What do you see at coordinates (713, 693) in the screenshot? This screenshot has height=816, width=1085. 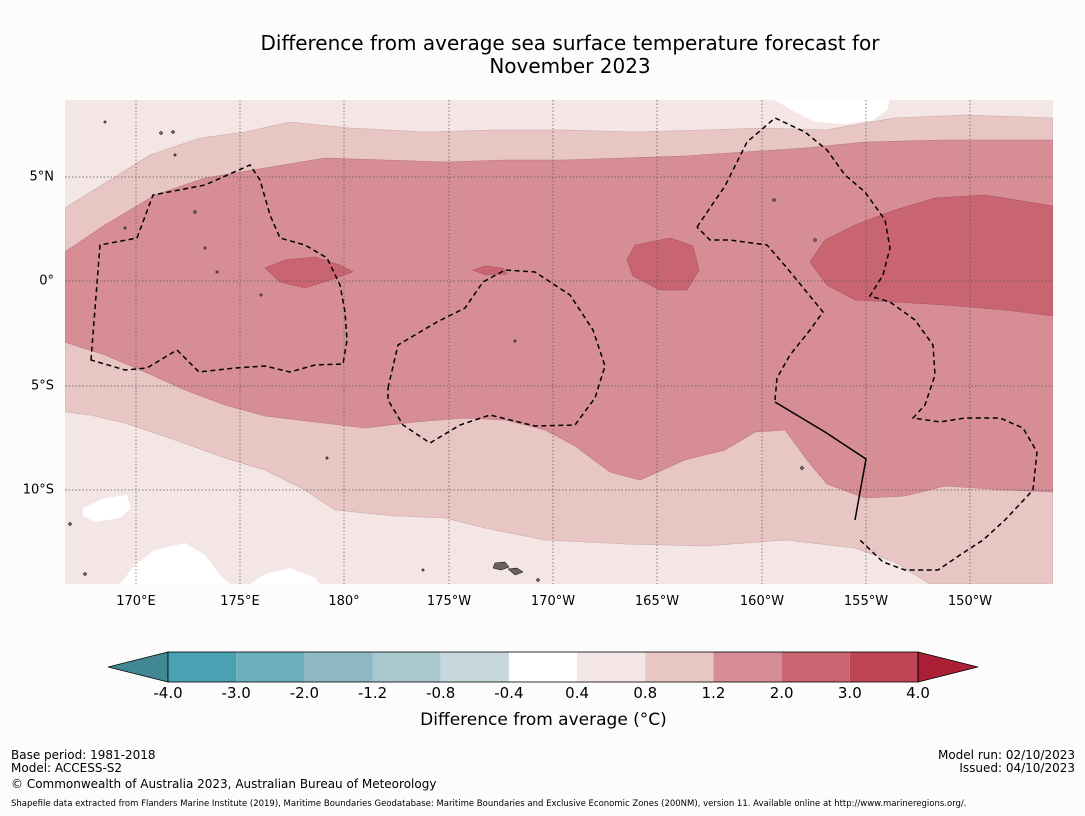 I see `colorbar-tick-label: 1.2` at bounding box center [713, 693].